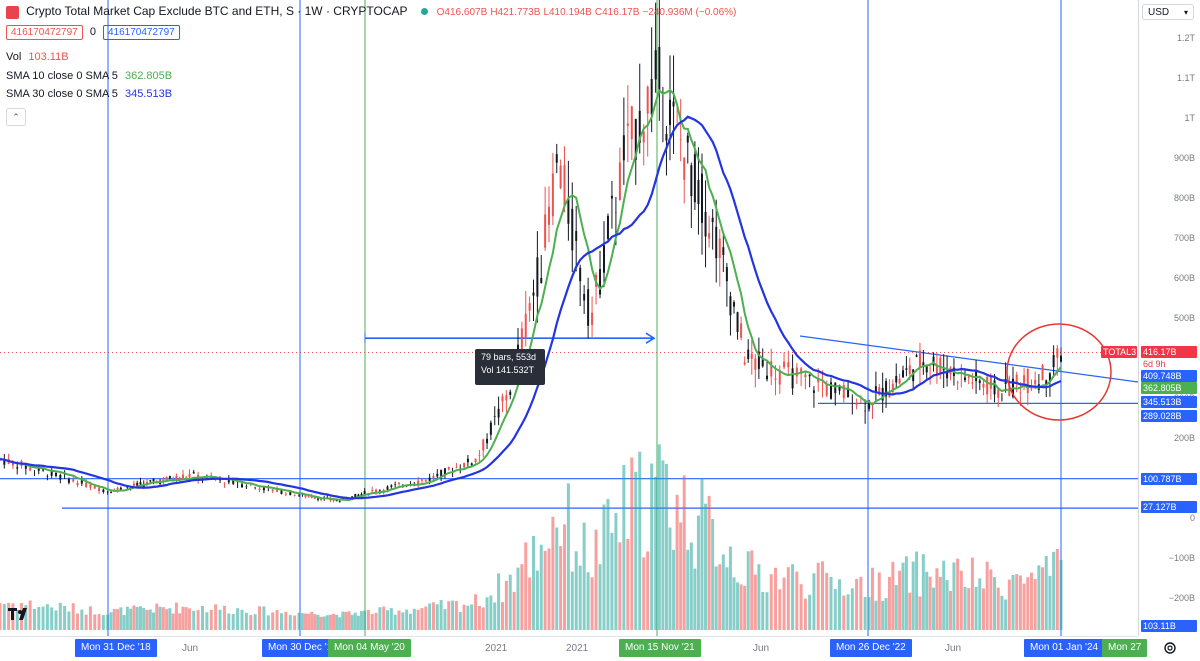  Describe the element at coordinates (62, 76) in the screenshot. I see `sma10-label: SMA 10 close 0 SMA 5` at that location.